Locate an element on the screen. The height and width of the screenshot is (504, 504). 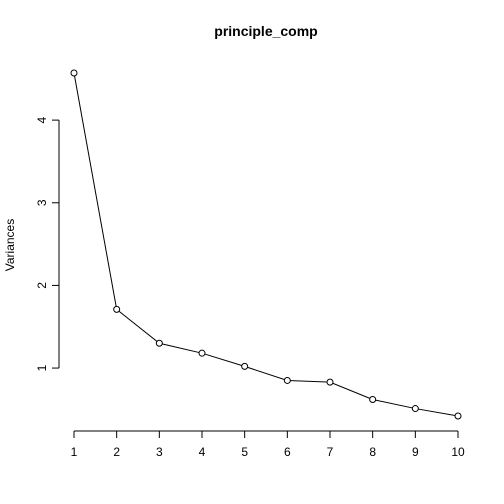
y-tick-label-3: 3 is located at coordinates (42, 202).